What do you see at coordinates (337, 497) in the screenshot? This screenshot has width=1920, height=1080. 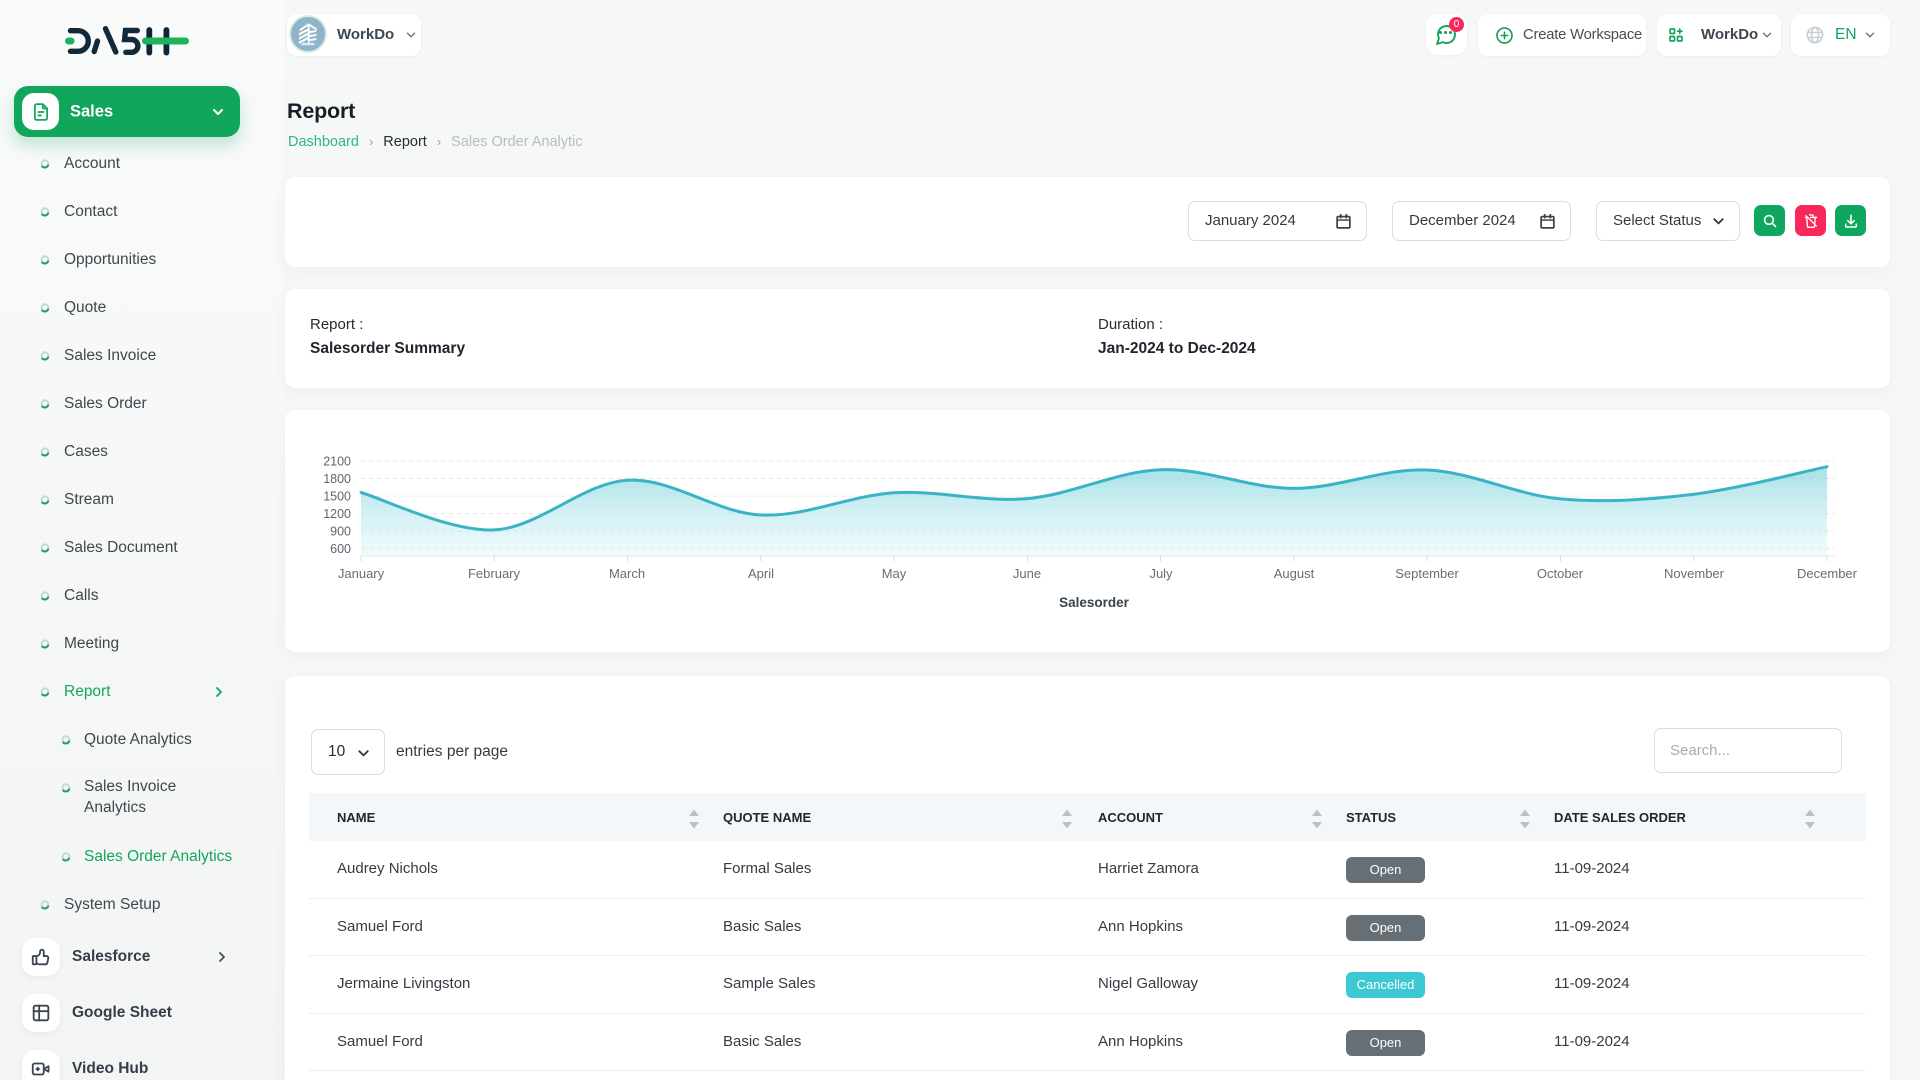 I see `svg-text: 1500` at bounding box center [337, 497].